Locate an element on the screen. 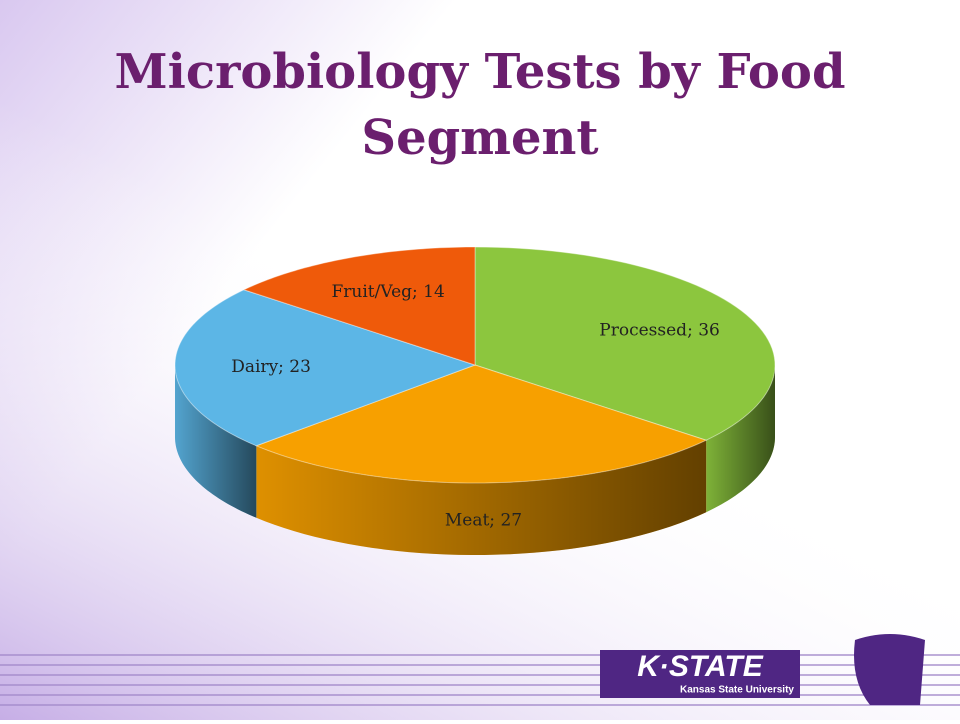 This screenshot has width=960, height=724. logo-box is located at coordinates (700, 674).